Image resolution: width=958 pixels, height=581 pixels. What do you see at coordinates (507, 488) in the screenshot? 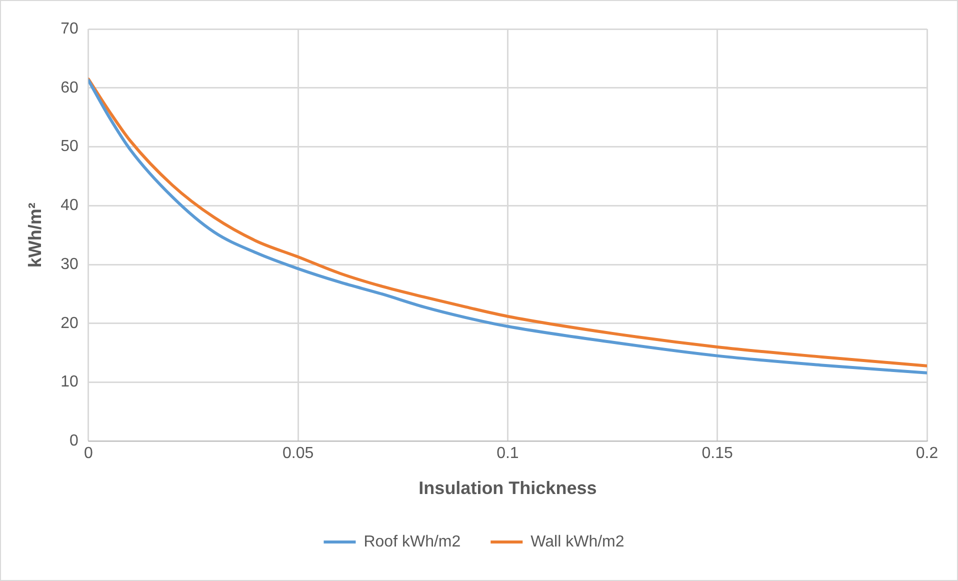
I see `x-axis-title: Insulation Thickness` at bounding box center [507, 488].